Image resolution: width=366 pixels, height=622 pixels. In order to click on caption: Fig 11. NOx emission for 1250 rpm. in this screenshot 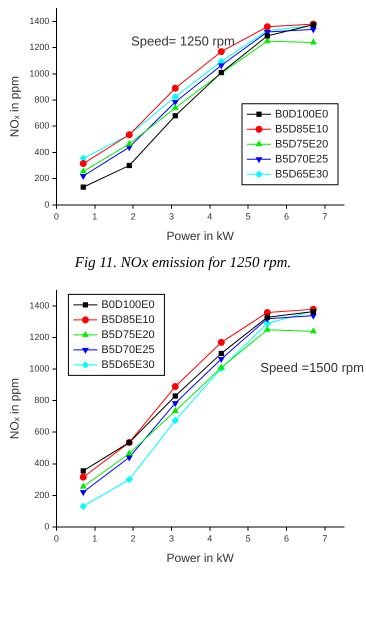, I will do `click(183, 263)`.